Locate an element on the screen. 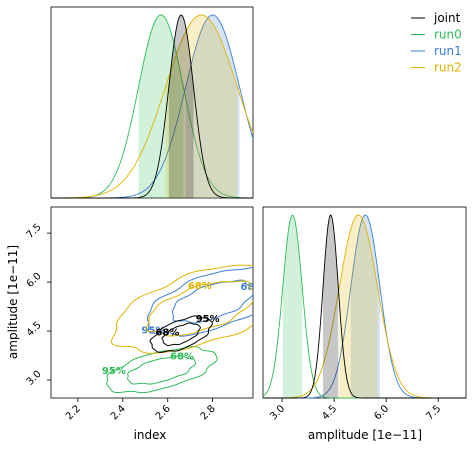  contour-joint-95% is located at coordinates (181, 334).